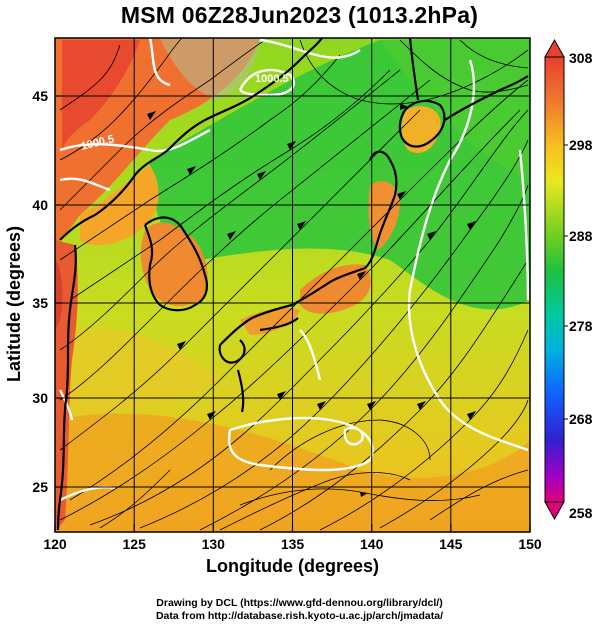  What do you see at coordinates (40, 303) in the screenshot?
I see `y-tick-label: 35` at bounding box center [40, 303].